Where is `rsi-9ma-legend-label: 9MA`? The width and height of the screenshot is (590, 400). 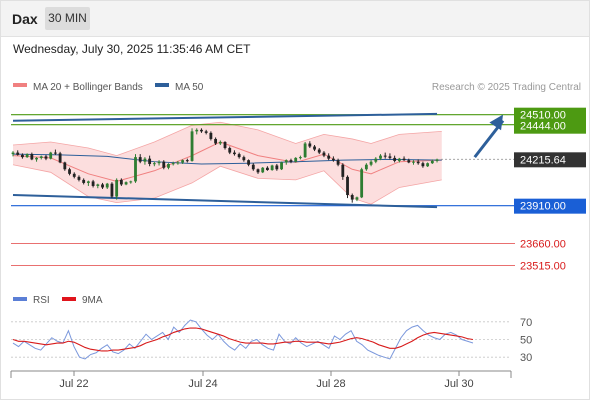
rsi-9ma-legend-label: 9MA is located at coordinates (92, 300).